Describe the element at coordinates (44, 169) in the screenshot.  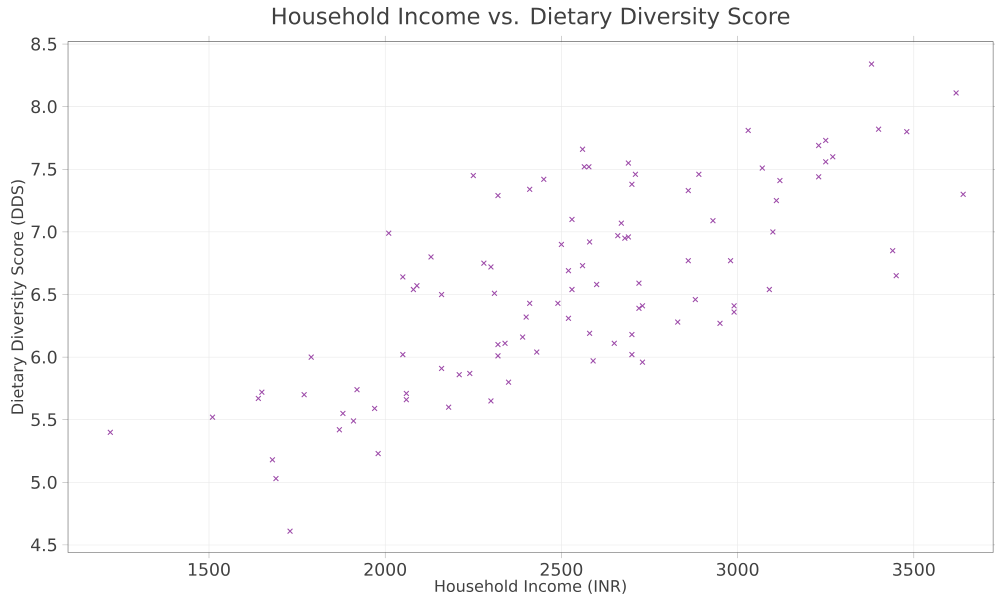
I see `y-tick-label: 7.5` at that location.